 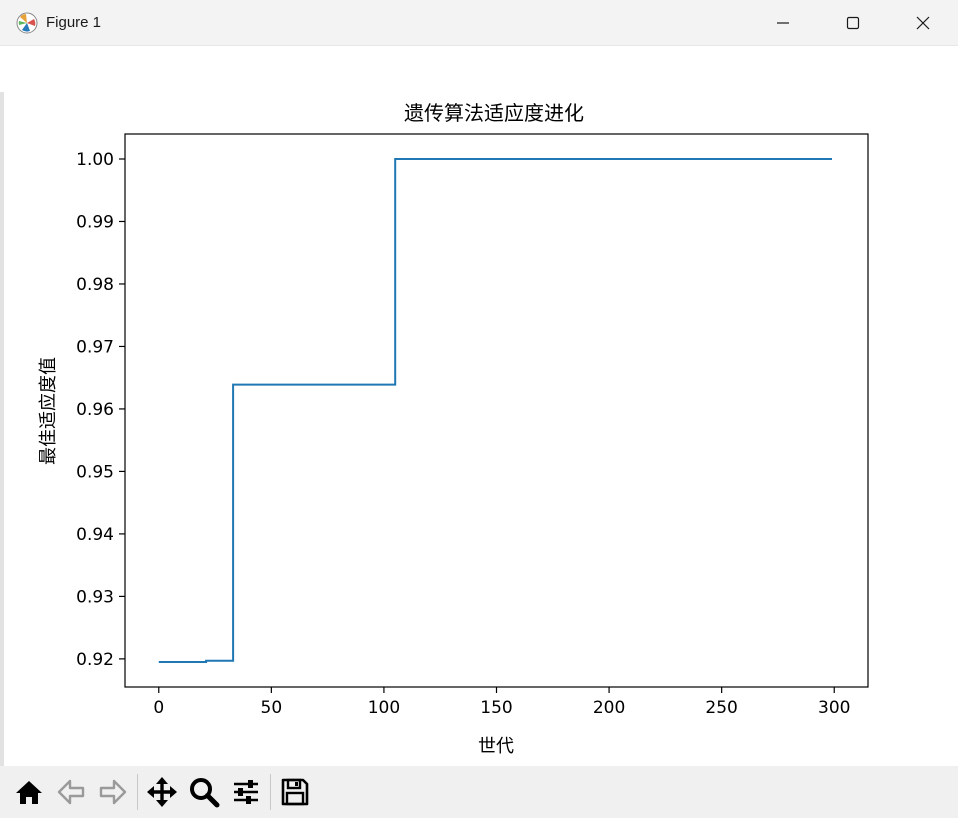 I want to click on forward-icon, so click(x=113, y=792).